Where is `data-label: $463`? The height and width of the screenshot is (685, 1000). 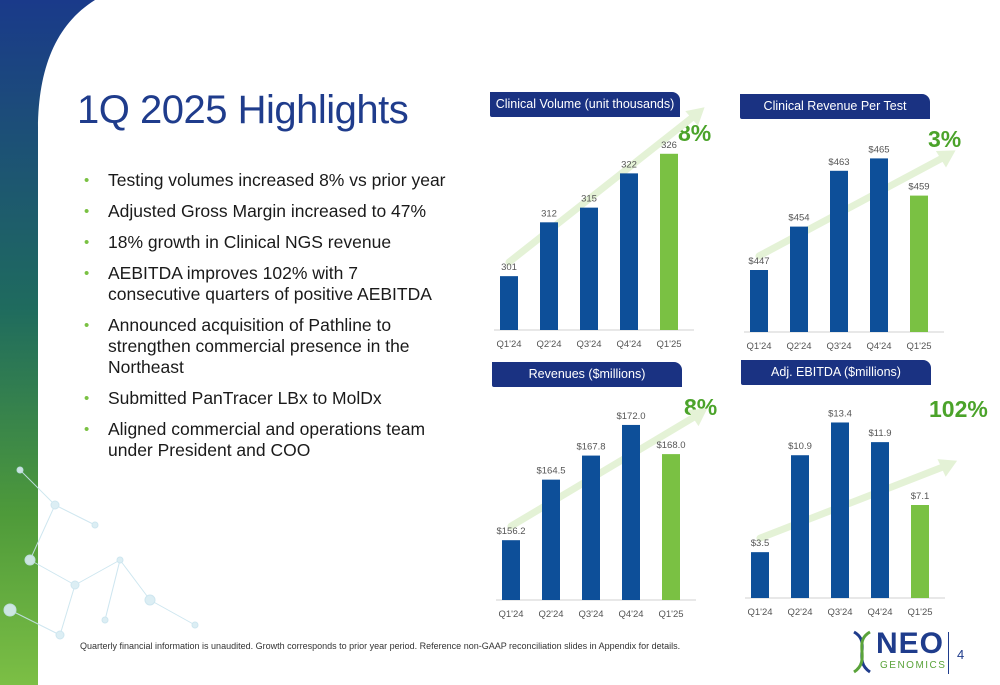
data-label: $463 is located at coordinates (838, 162).